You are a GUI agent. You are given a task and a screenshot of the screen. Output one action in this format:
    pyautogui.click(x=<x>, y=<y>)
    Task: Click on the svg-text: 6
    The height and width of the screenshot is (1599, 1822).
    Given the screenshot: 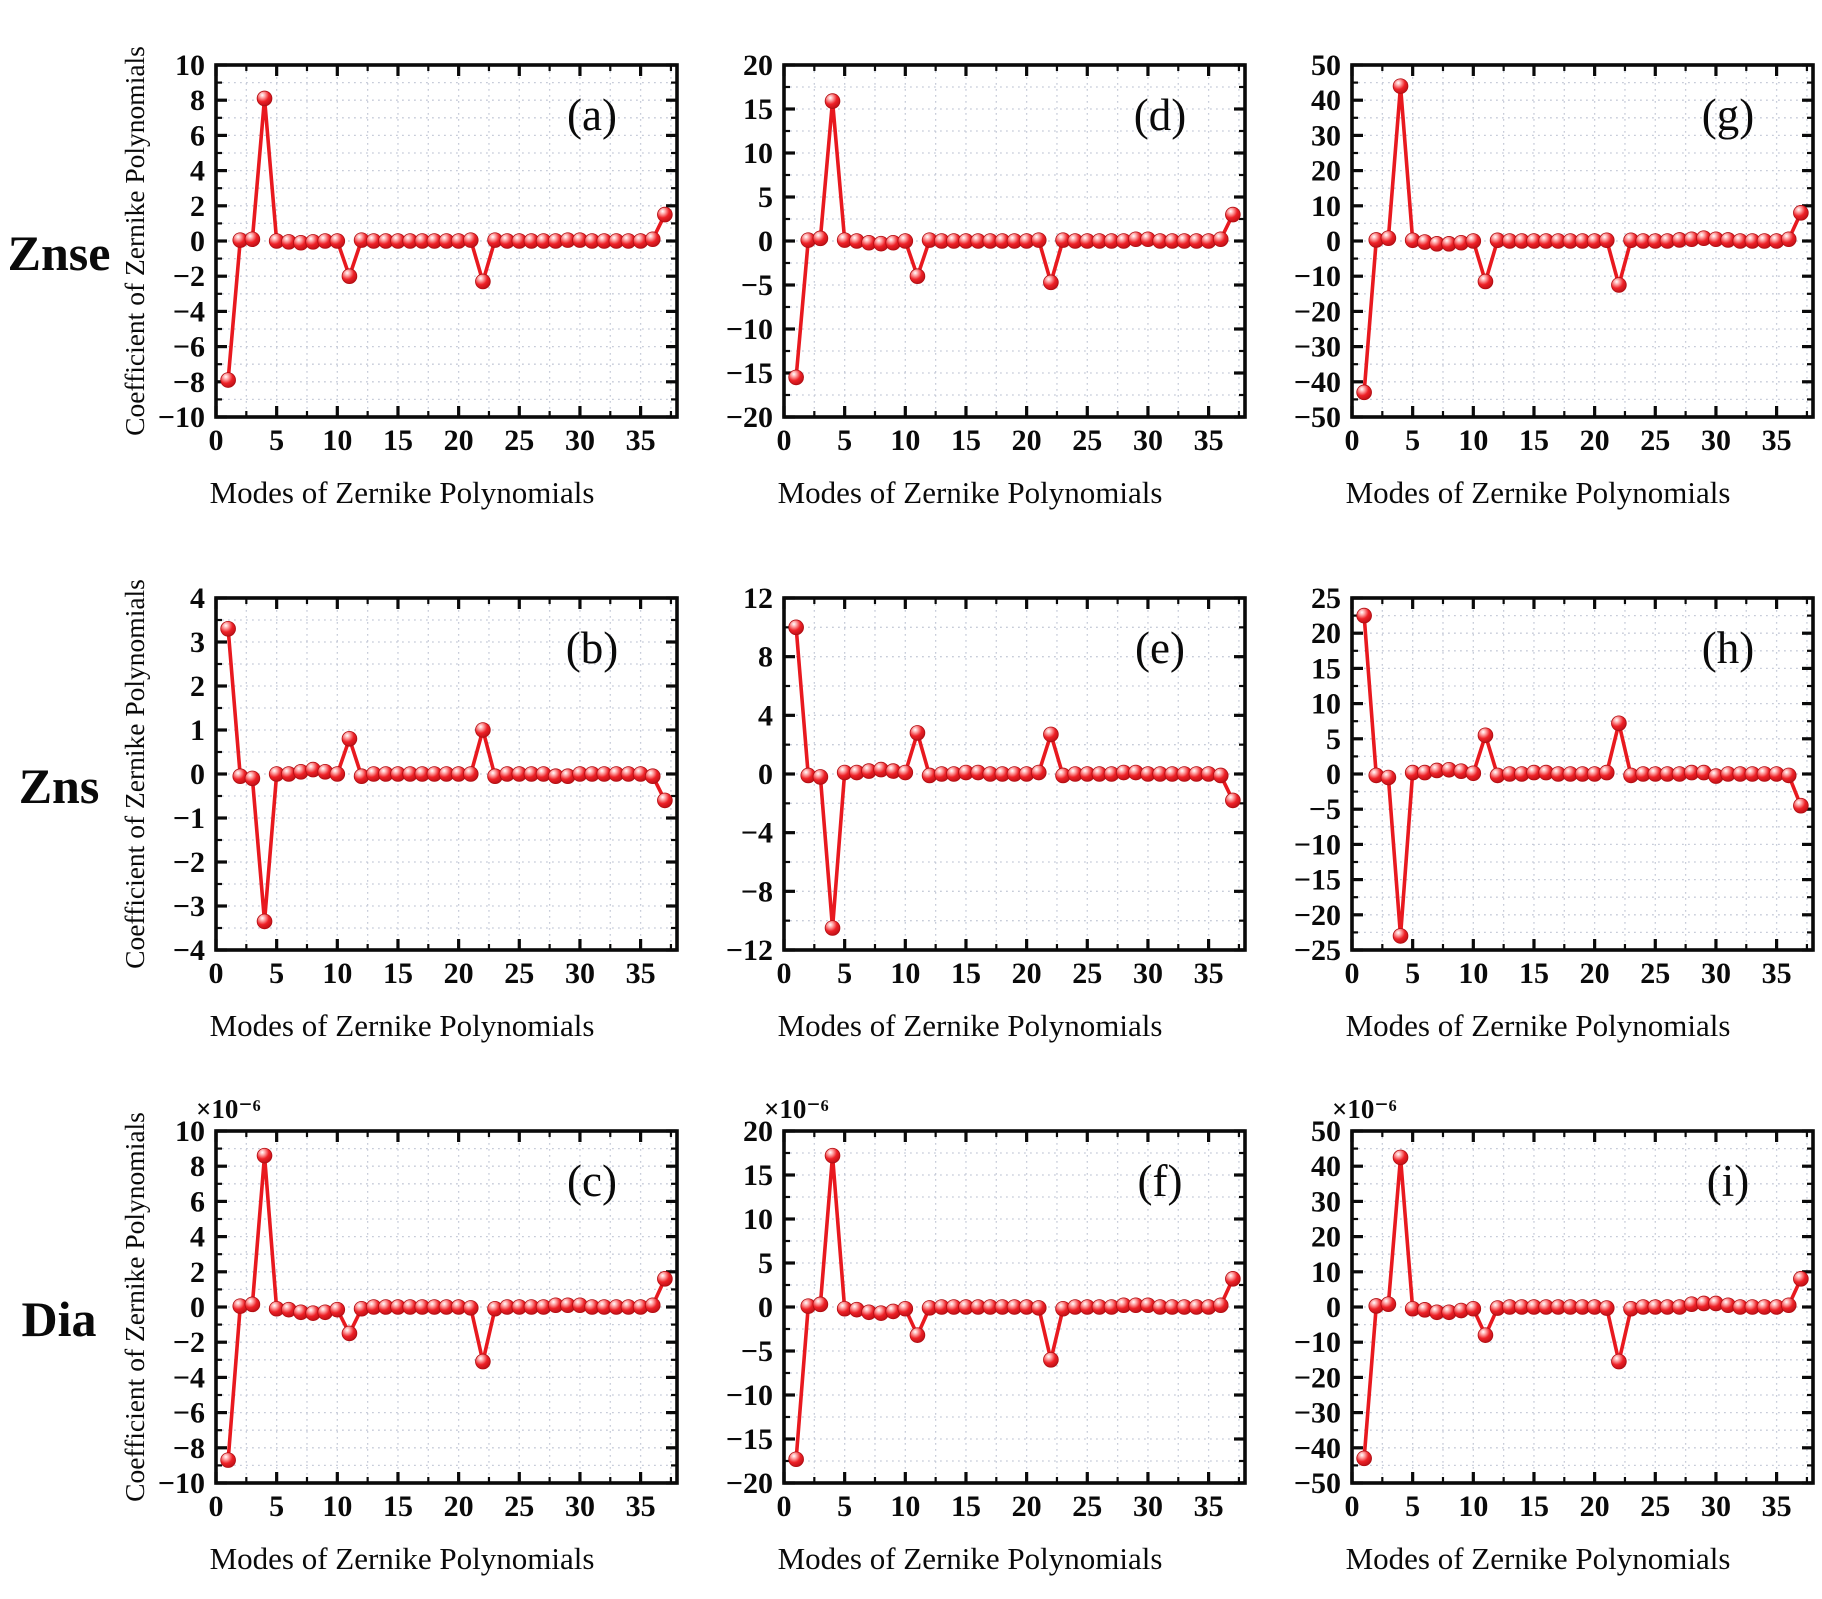 What is the action you would take?
    pyautogui.click(x=197, y=135)
    